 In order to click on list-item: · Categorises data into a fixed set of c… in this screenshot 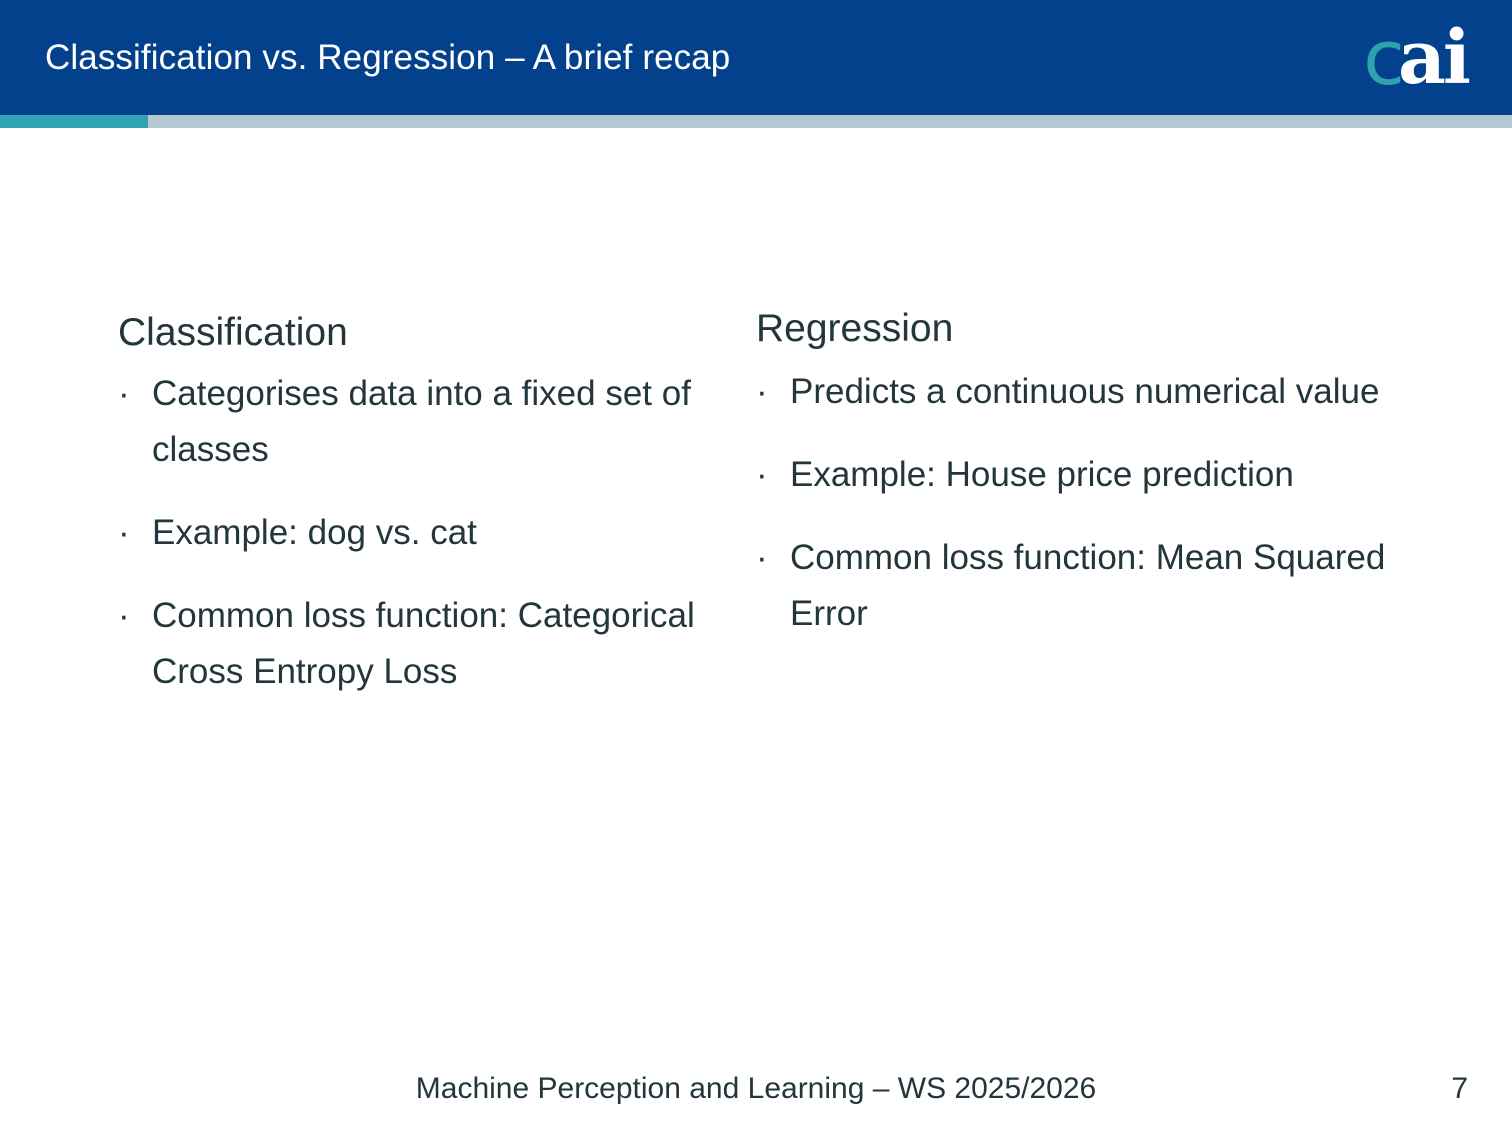, I will do `click(430, 422)`.